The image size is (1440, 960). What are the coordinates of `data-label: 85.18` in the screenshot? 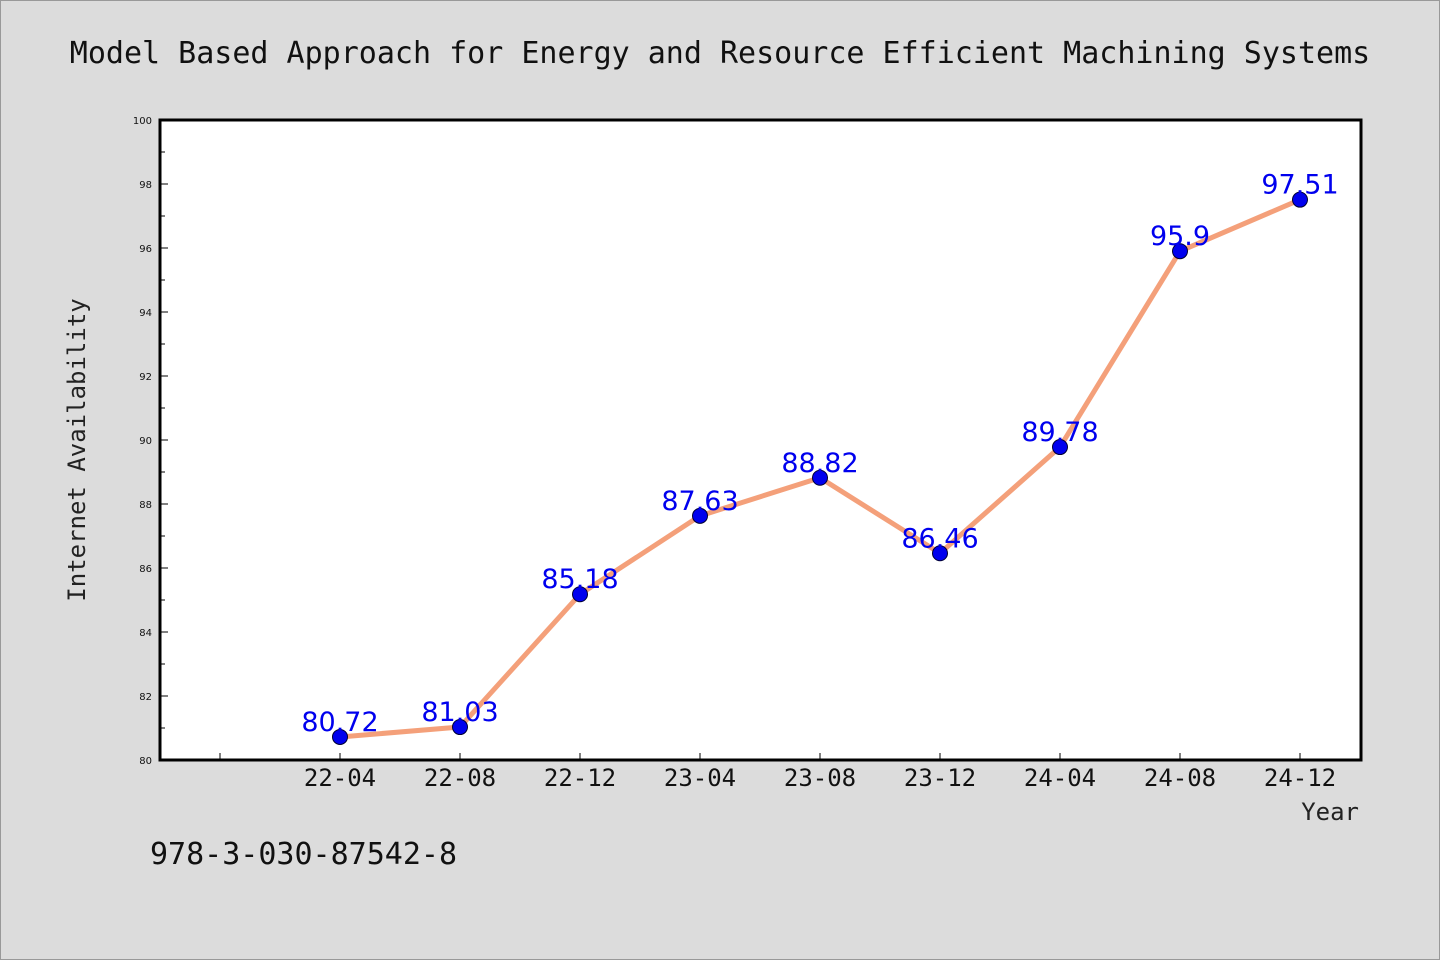 It's located at (579, 579).